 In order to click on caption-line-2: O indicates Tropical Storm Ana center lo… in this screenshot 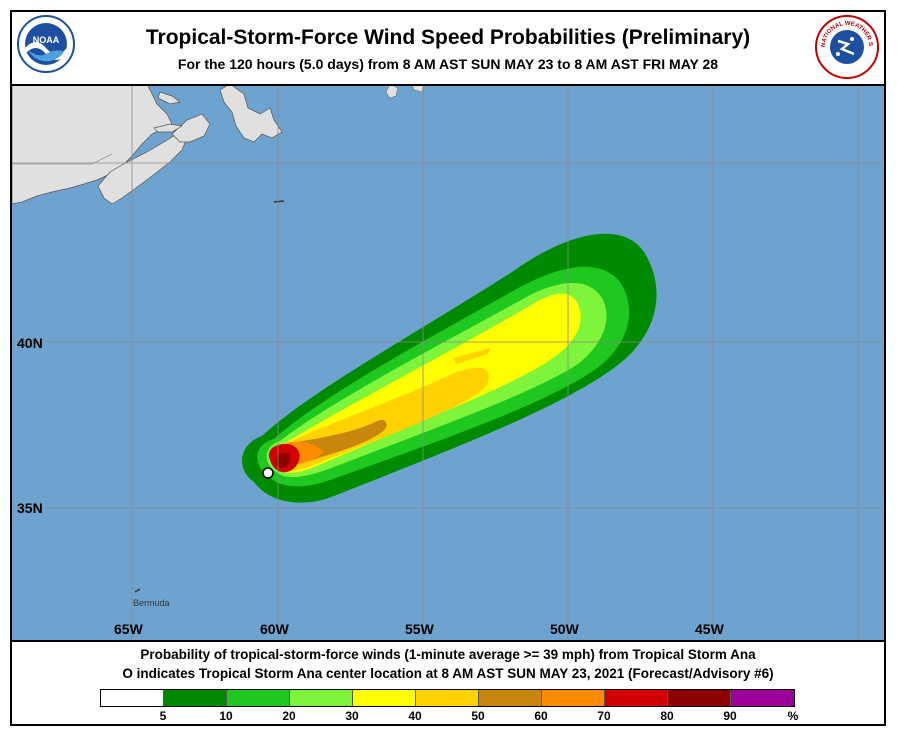, I will do `click(448, 673)`.